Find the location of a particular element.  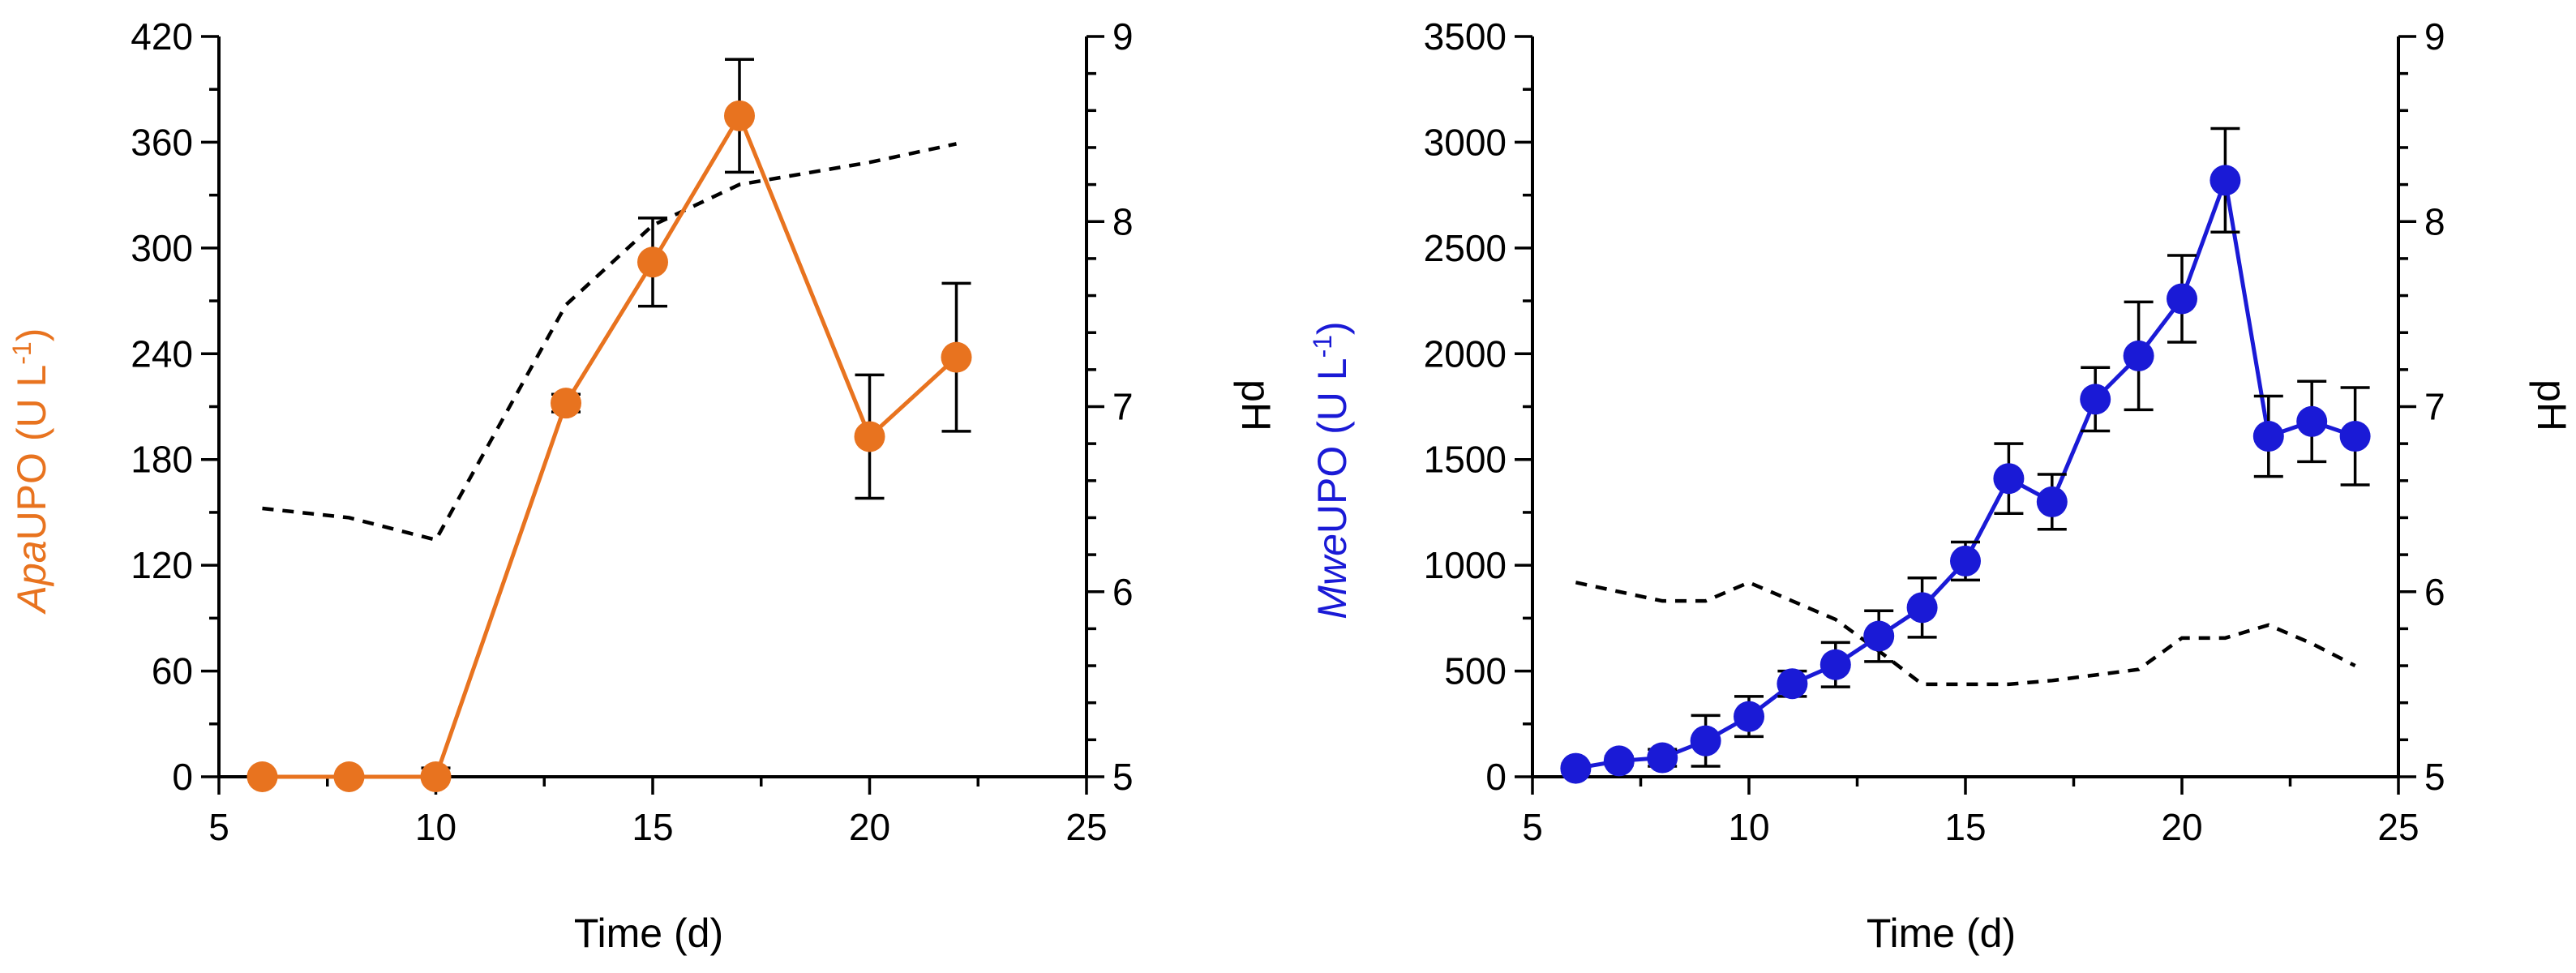

apa-y-tick-label: 300 is located at coordinates (162, 248).